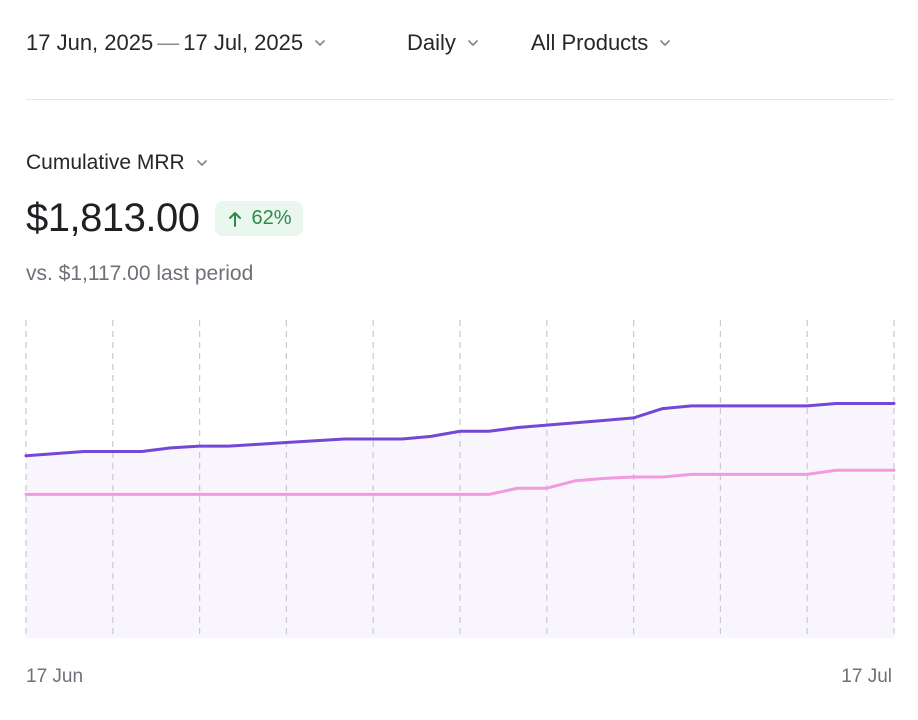 This screenshot has height=720, width=918. What do you see at coordinates (90, 42) in the screenshot?
I see `date-start: 17 Jun, 2025` at bounding box center [90, 42].